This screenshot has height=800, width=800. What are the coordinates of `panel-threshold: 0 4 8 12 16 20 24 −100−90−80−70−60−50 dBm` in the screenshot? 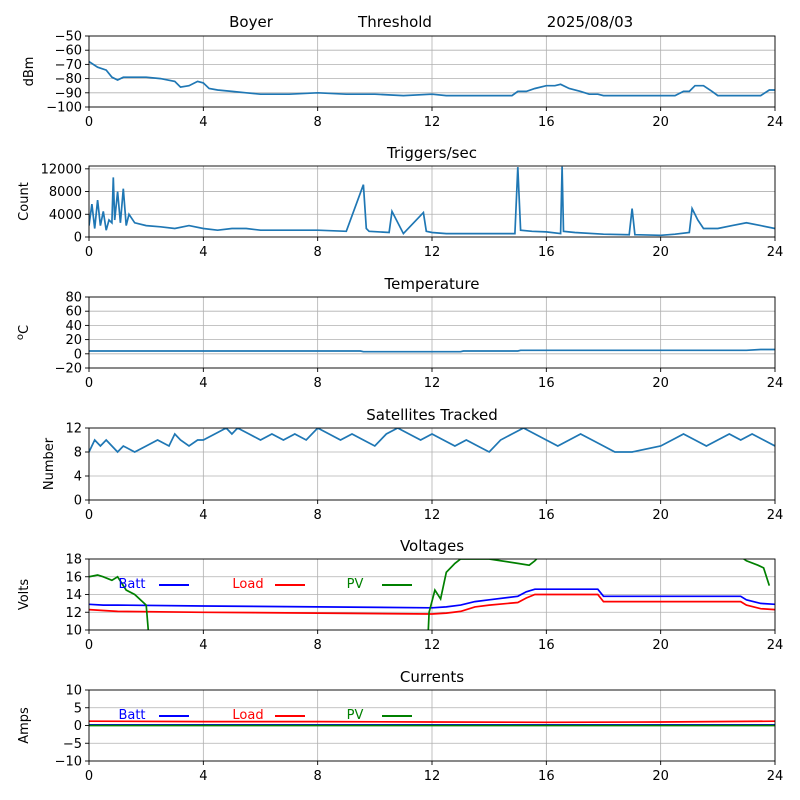 It's located at (402, 80).